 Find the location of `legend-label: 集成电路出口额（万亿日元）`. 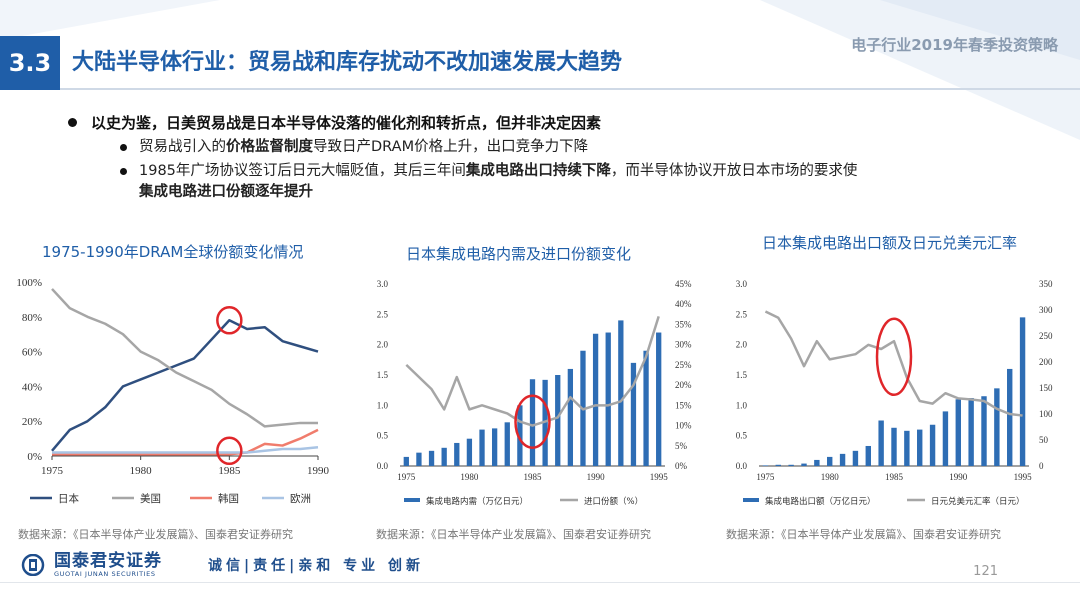

legend-label: 集成电路出口额（万亿日元） is located at coordinates (820, 501).